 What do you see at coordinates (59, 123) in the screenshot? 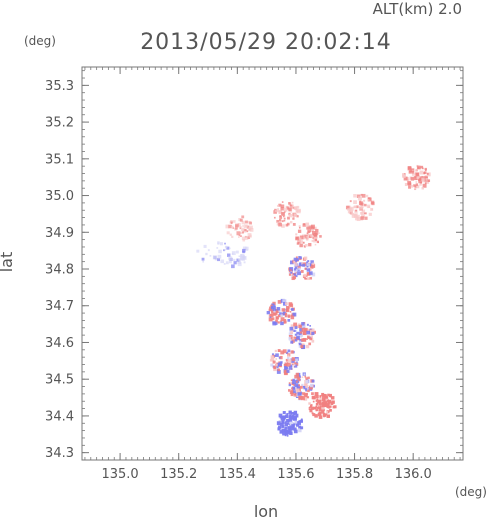
I see `y-tick-label: 35.2` at bounding box center [59, 123].